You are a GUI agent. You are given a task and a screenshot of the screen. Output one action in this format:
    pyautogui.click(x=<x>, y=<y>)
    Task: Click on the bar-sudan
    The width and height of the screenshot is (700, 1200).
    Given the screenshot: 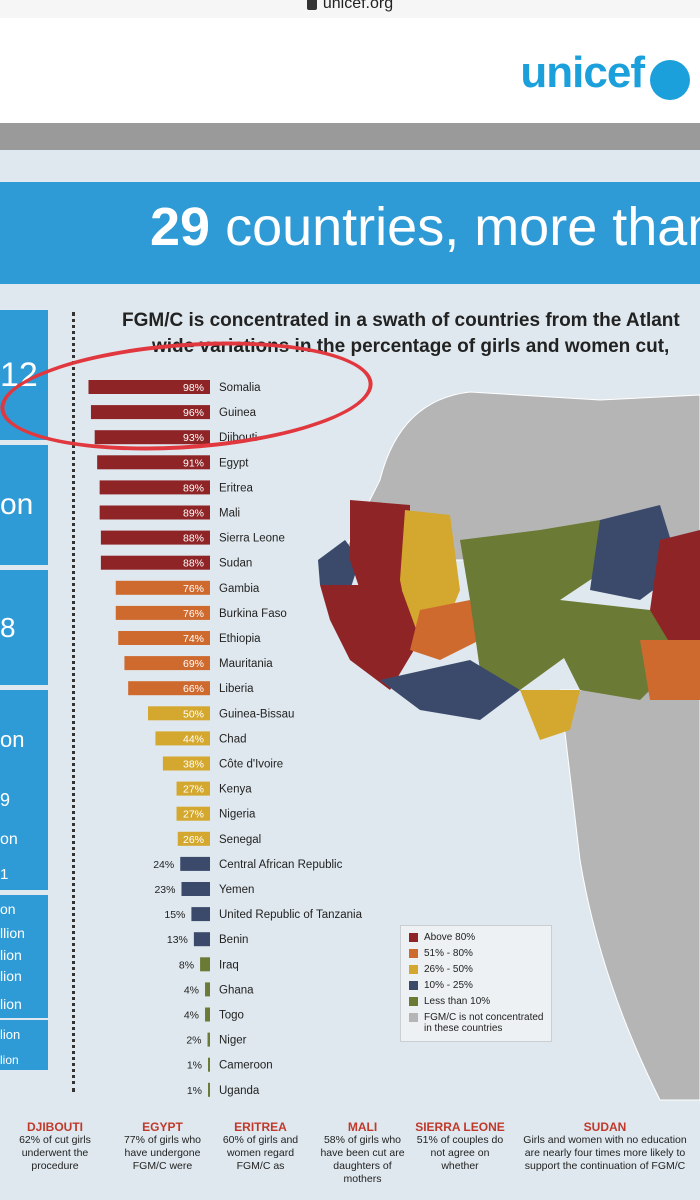 What is the action you would take?
    pyautogui.click(x=155, y=562)
    